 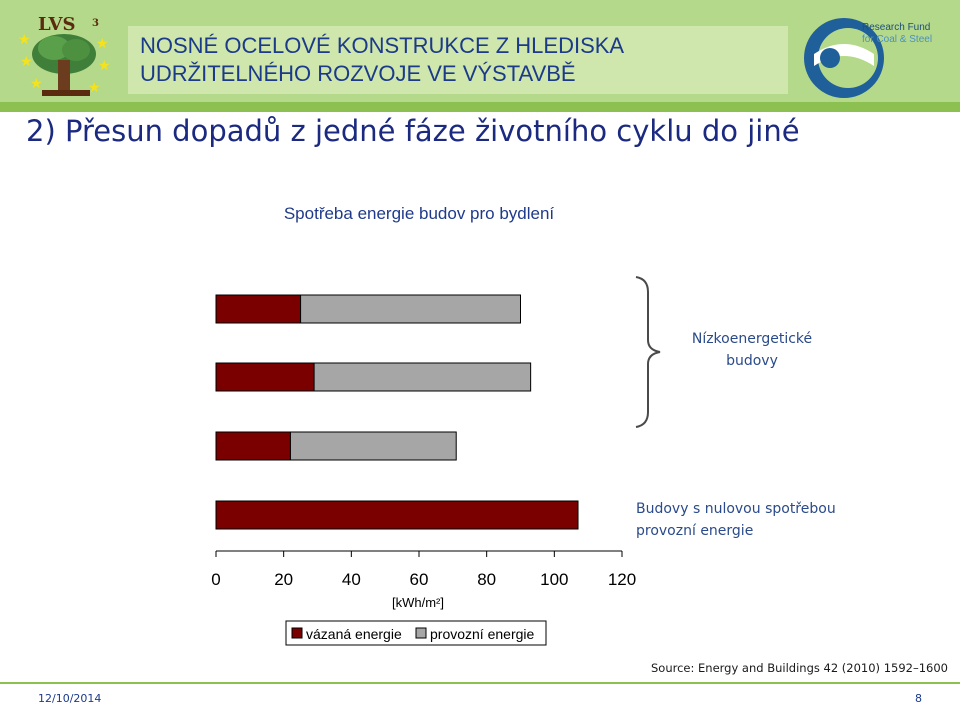 What do you see at coordinates (418, 602) in the screenshot?
I see `x-axis-label: [kWh/m²]` at bounding box center [418, 602].